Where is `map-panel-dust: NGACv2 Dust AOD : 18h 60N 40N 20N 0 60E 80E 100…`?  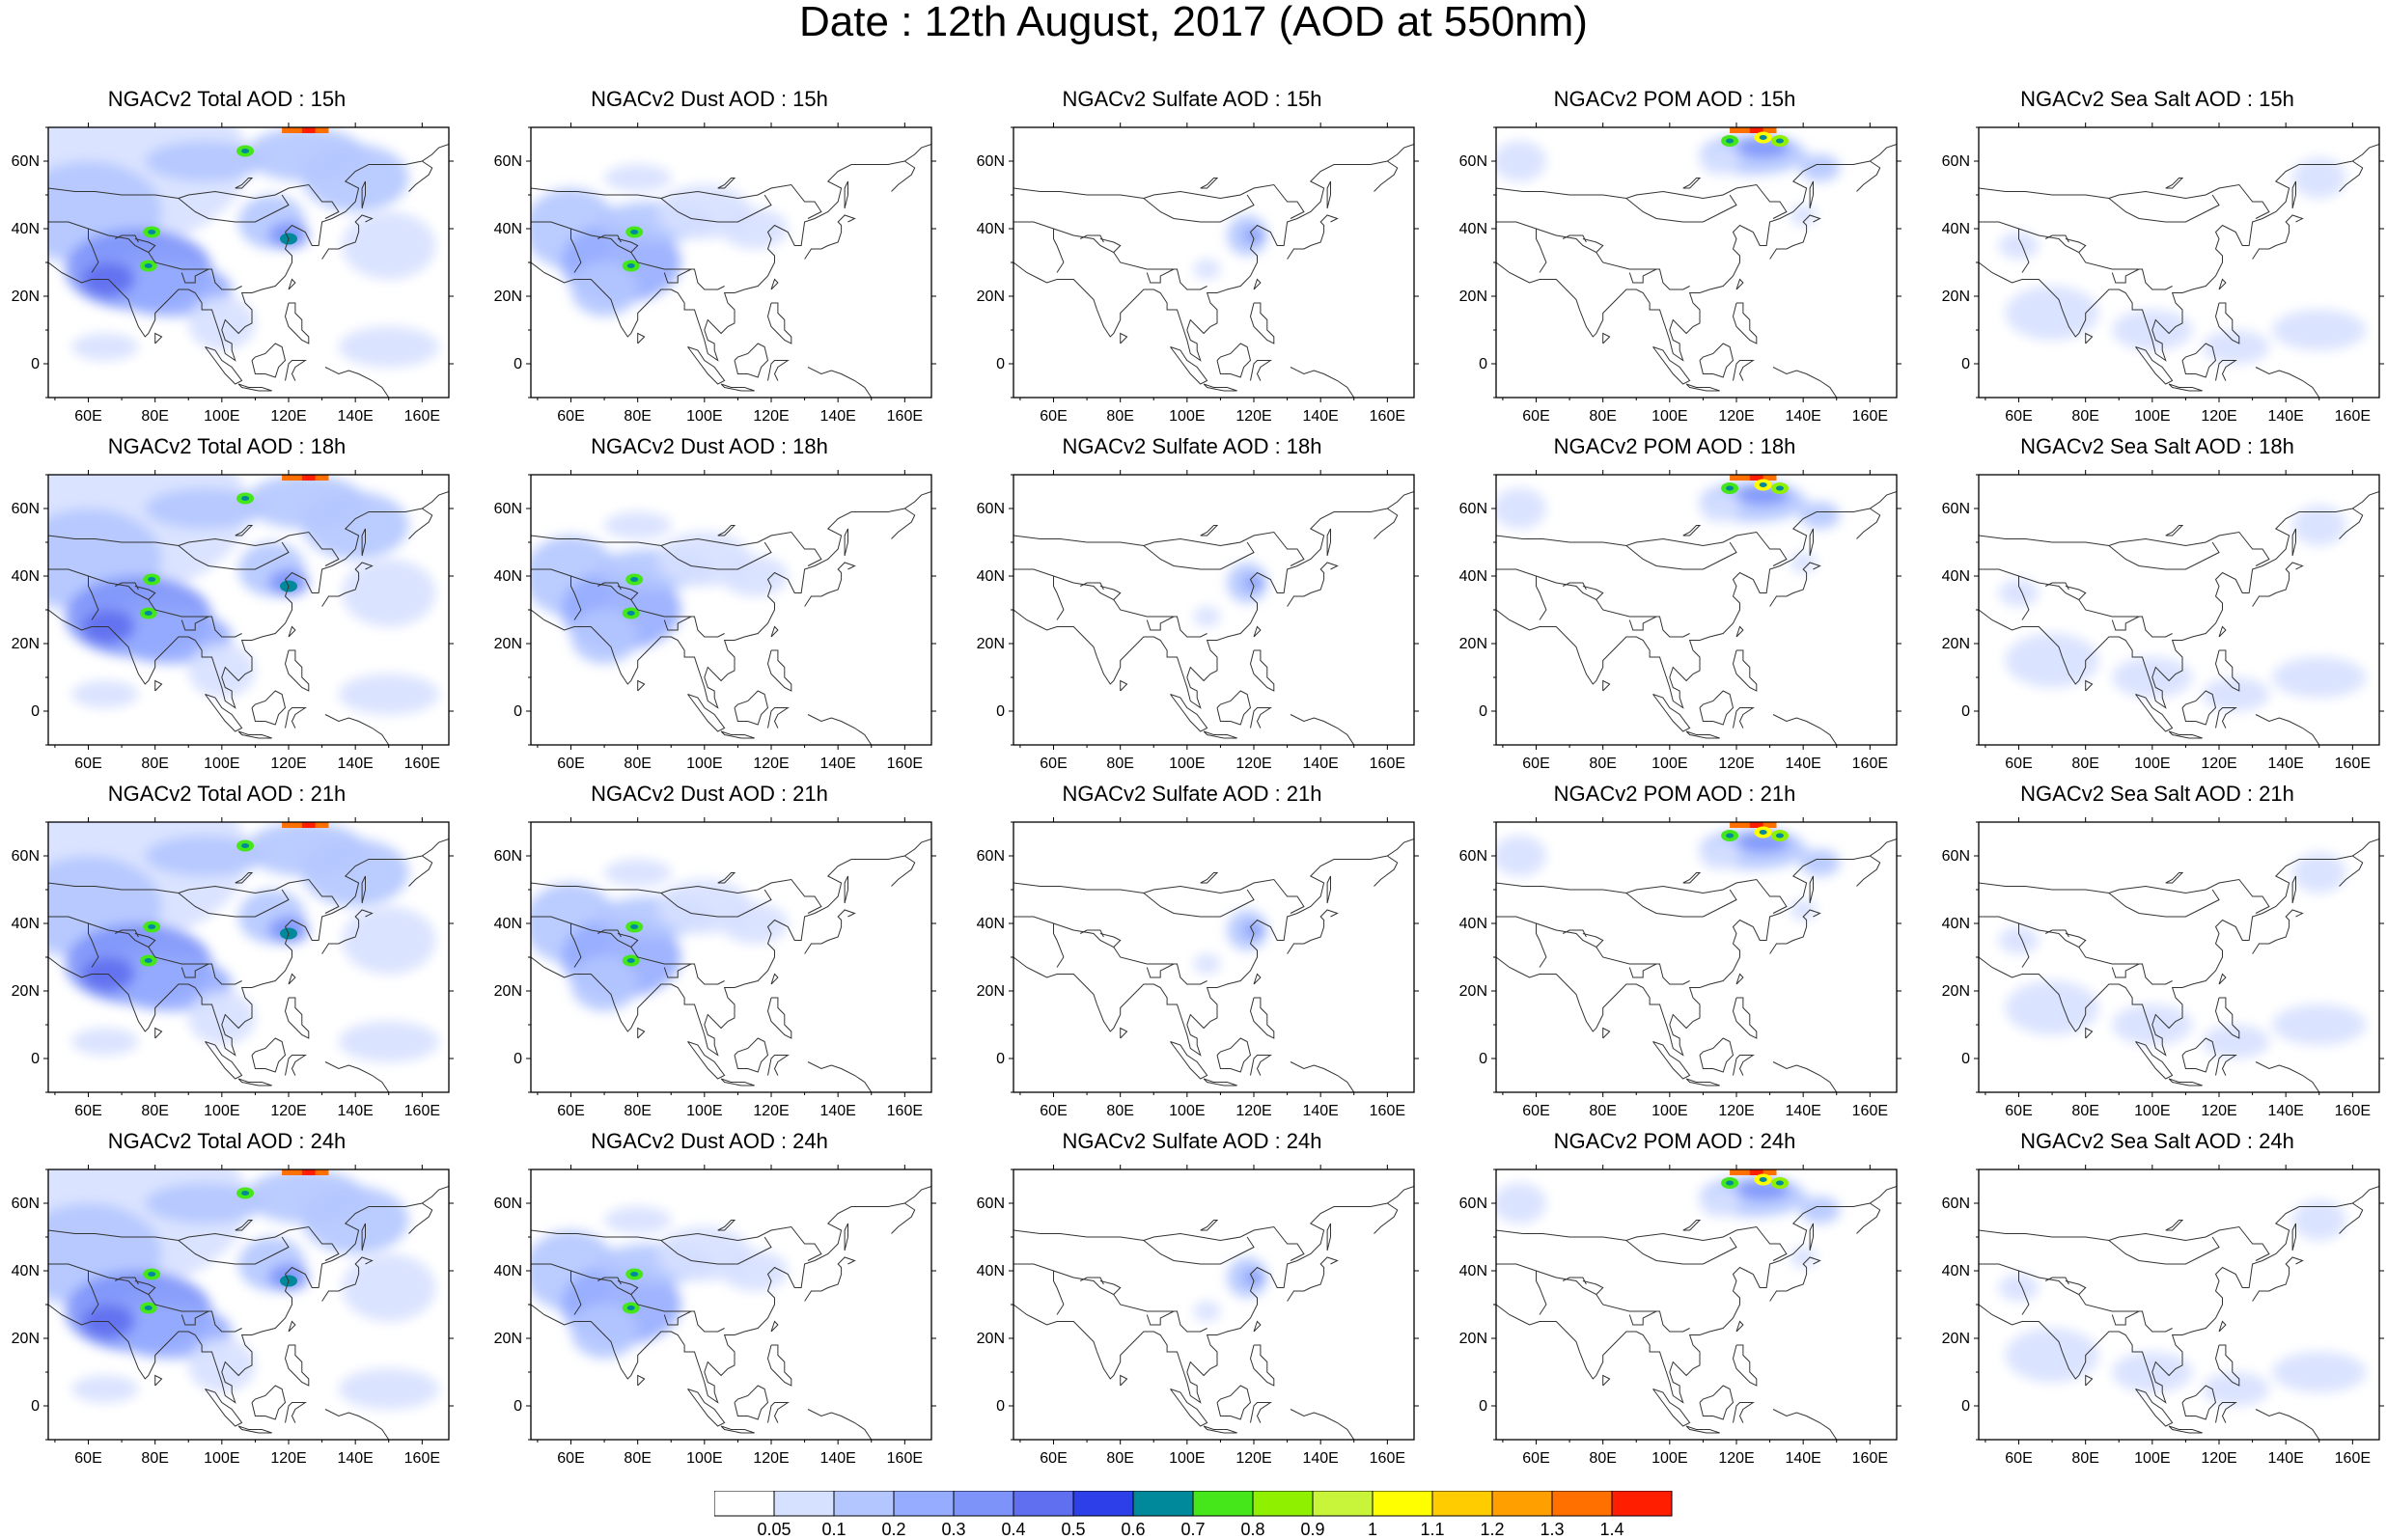
map-panel-dust: NGACv2 Dust AOD : 18h 60N 40N 20N 0 60E 80E 100… is located at coordinates (724, 604).